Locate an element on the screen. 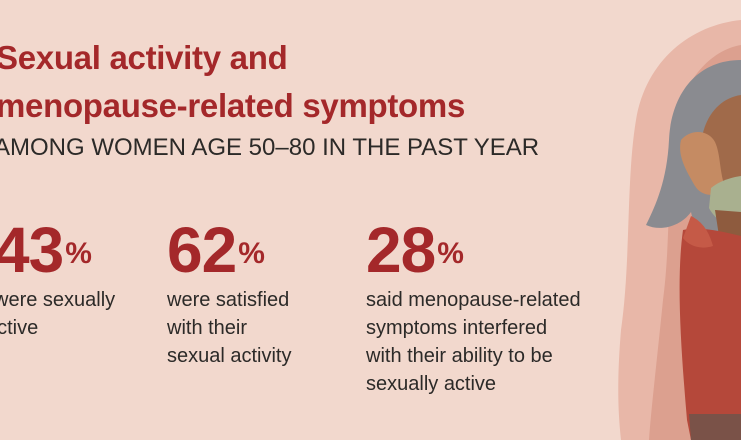  title-line-1: Sexual activity and is located at coordinates (144, 57).